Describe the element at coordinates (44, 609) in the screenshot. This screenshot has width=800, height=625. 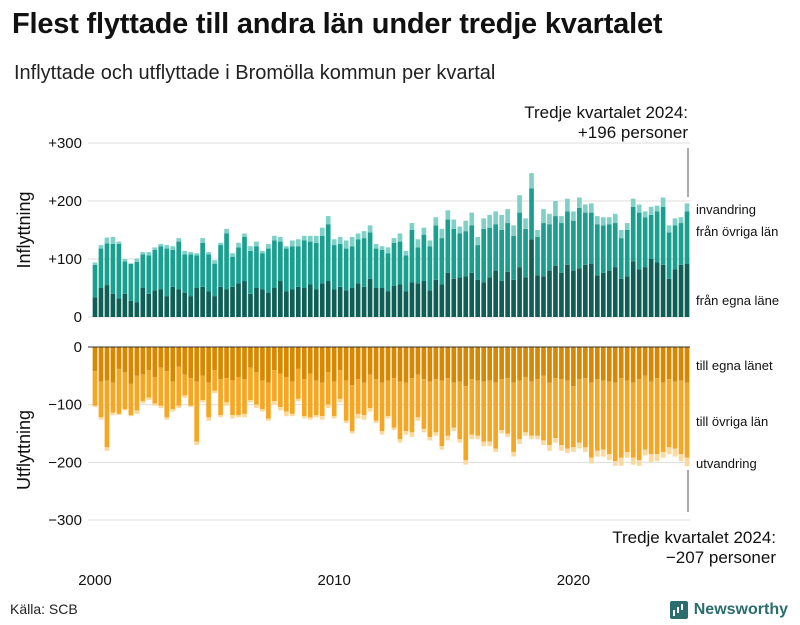
I see `source-note: Källa: SCB` at that location.